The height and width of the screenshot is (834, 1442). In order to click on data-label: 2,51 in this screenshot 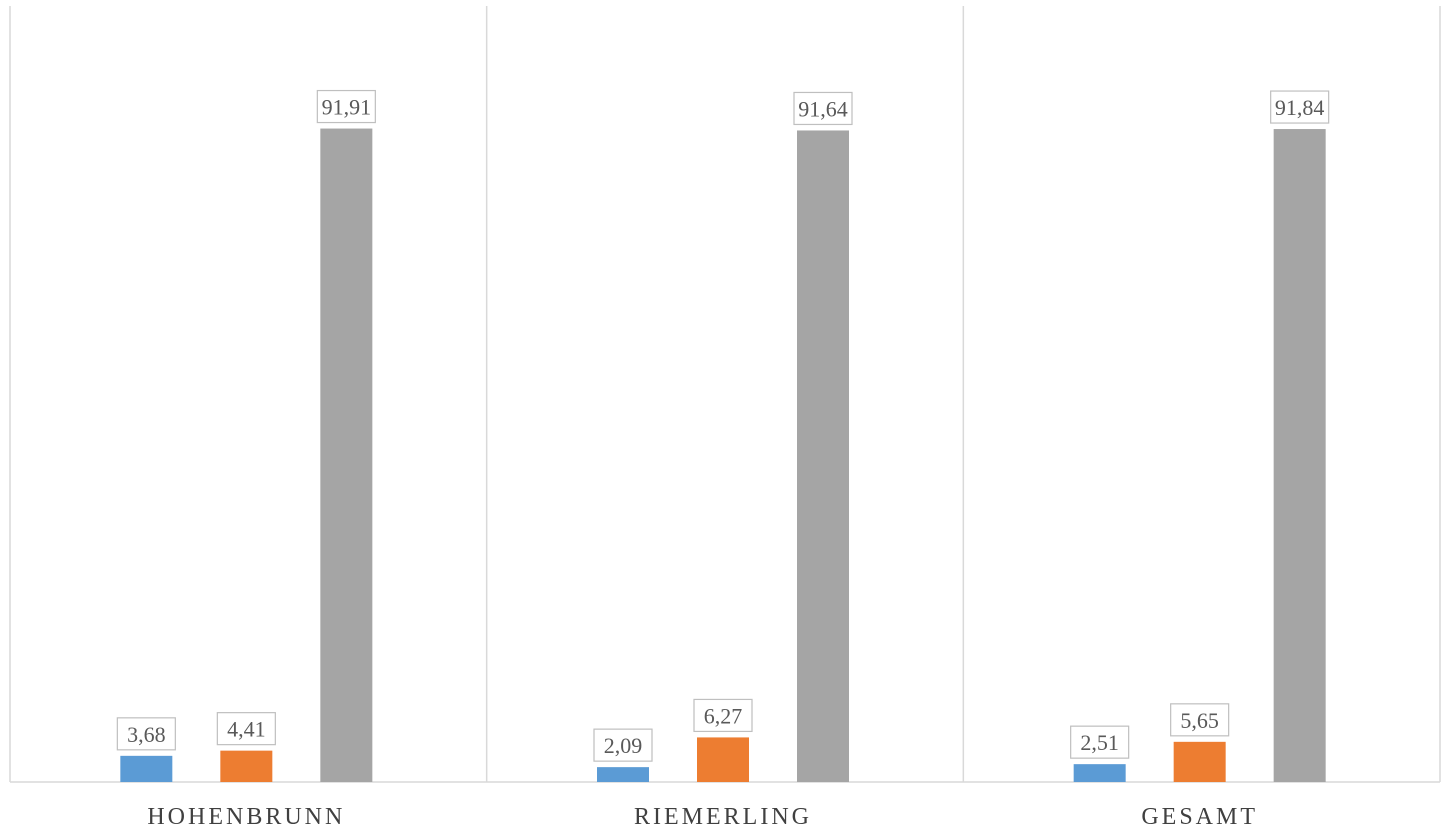, I will do `click(1100, 742)`.